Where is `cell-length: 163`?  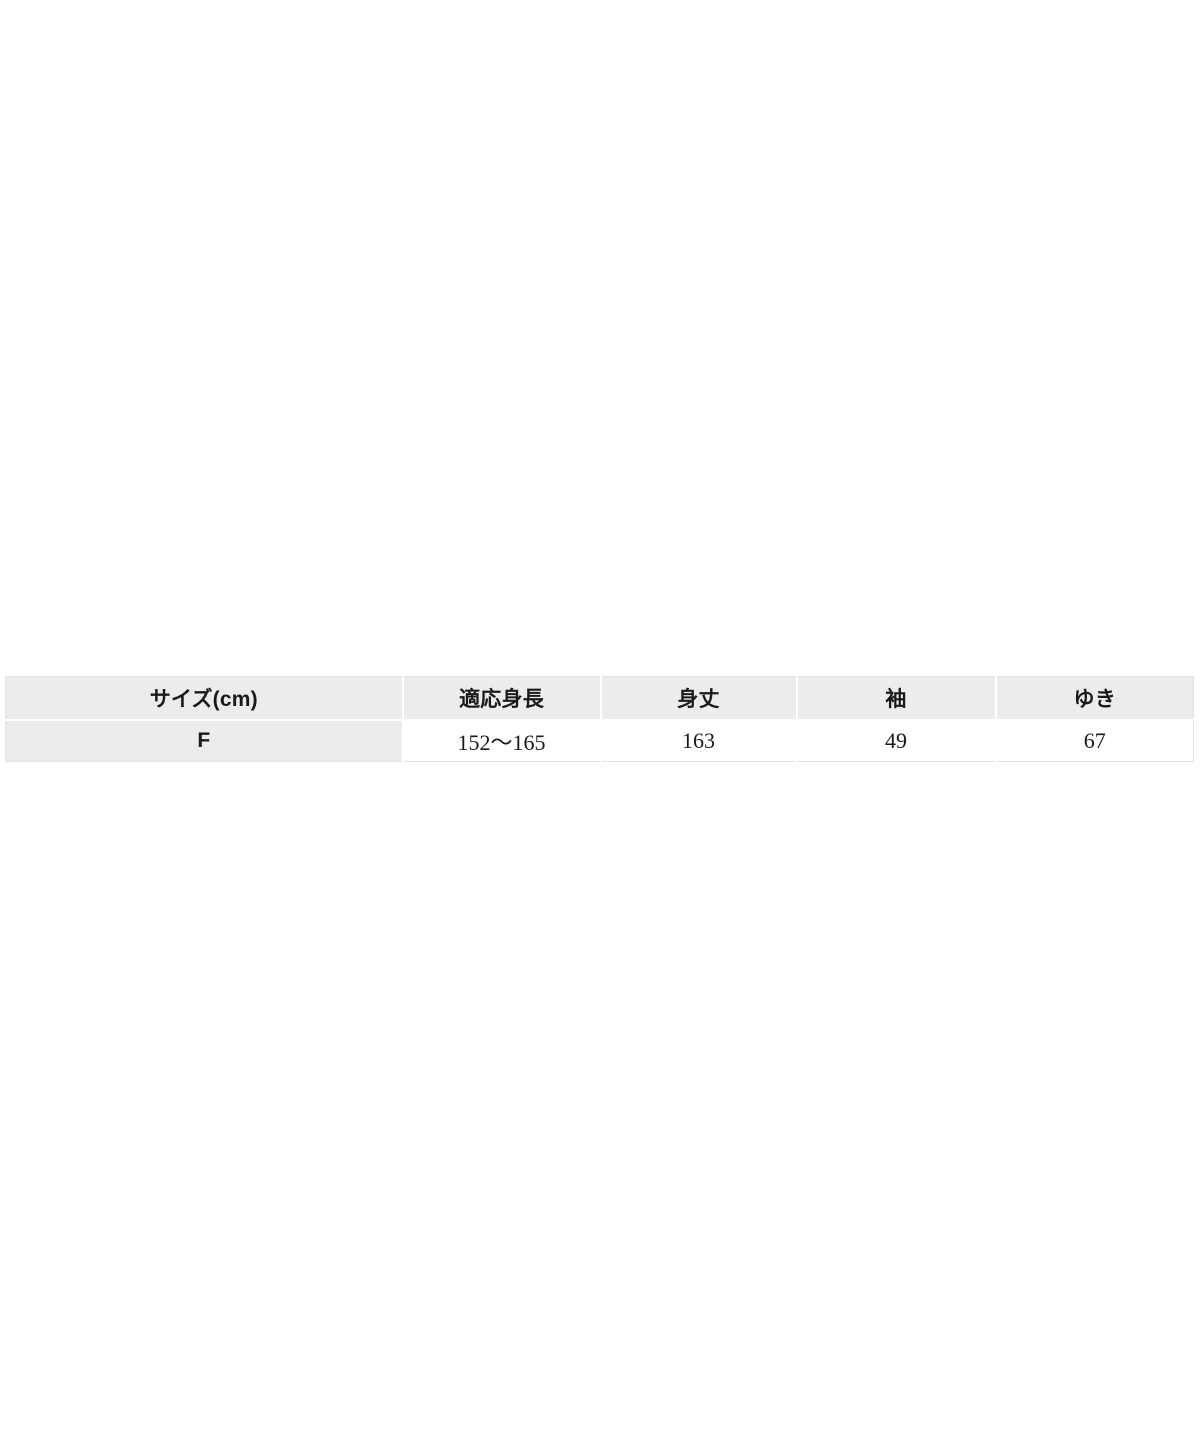 cell-length: 163 is located at coordinates (698, 741).